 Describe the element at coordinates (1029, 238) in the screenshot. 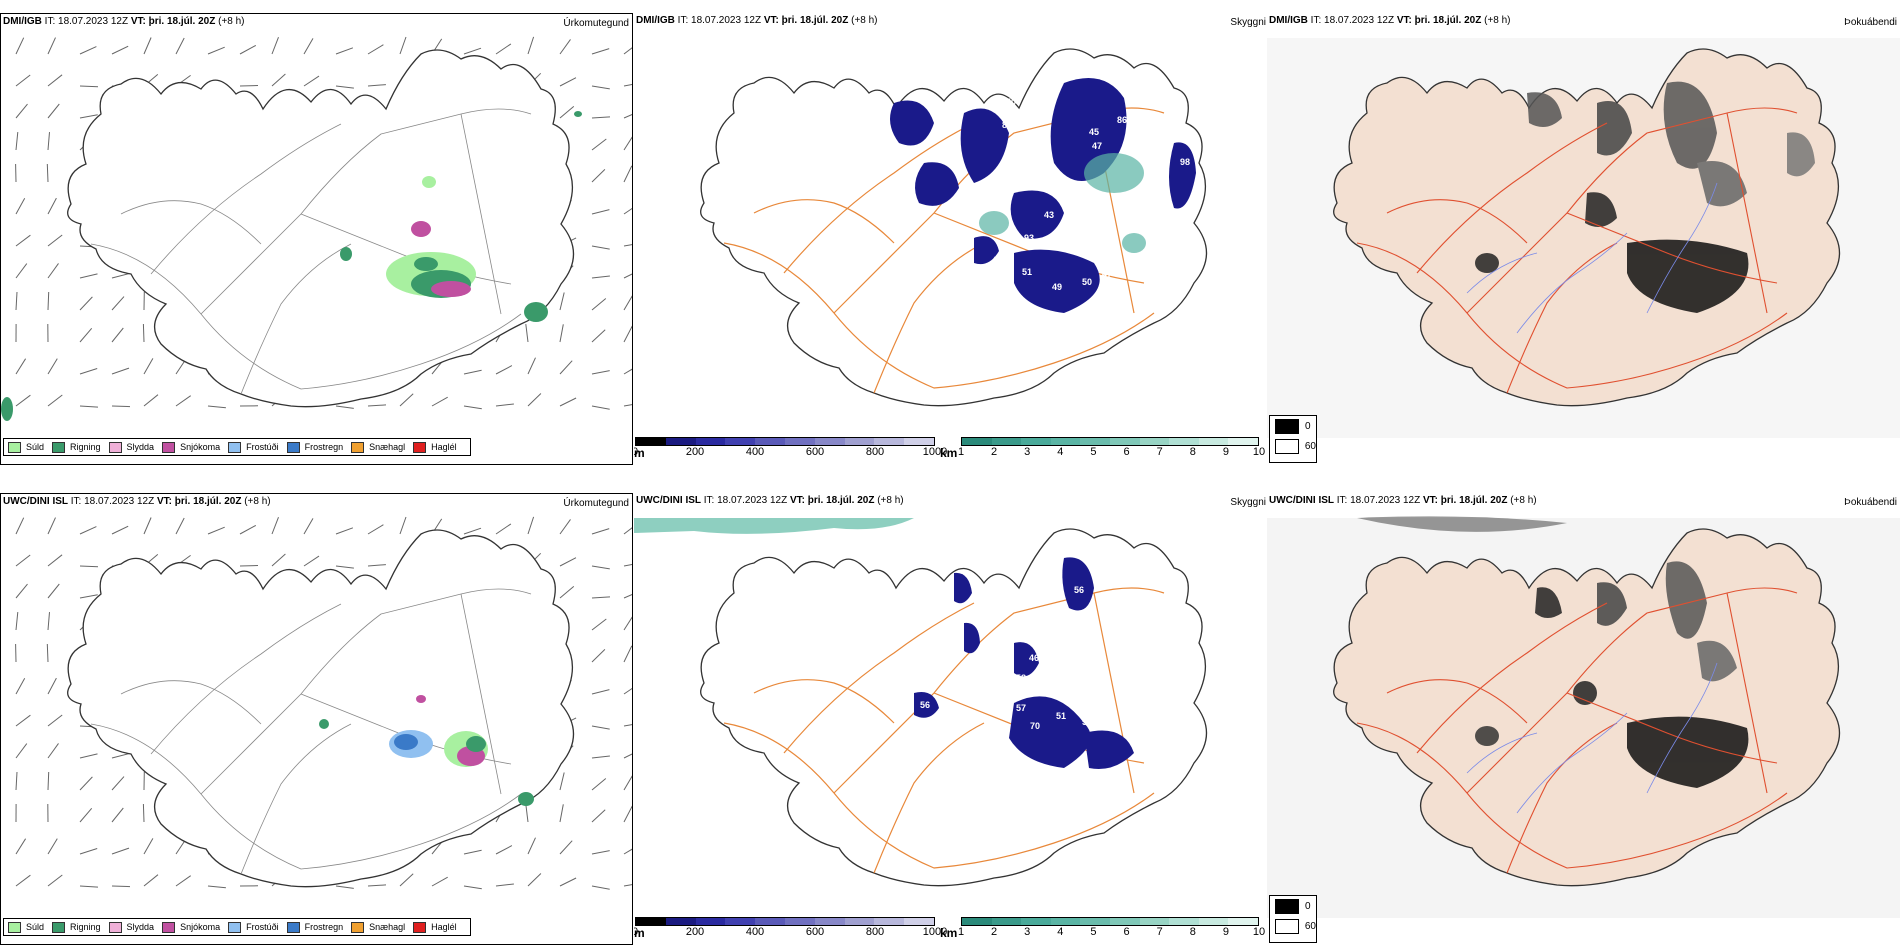

I see `value-label: 93` at that location.